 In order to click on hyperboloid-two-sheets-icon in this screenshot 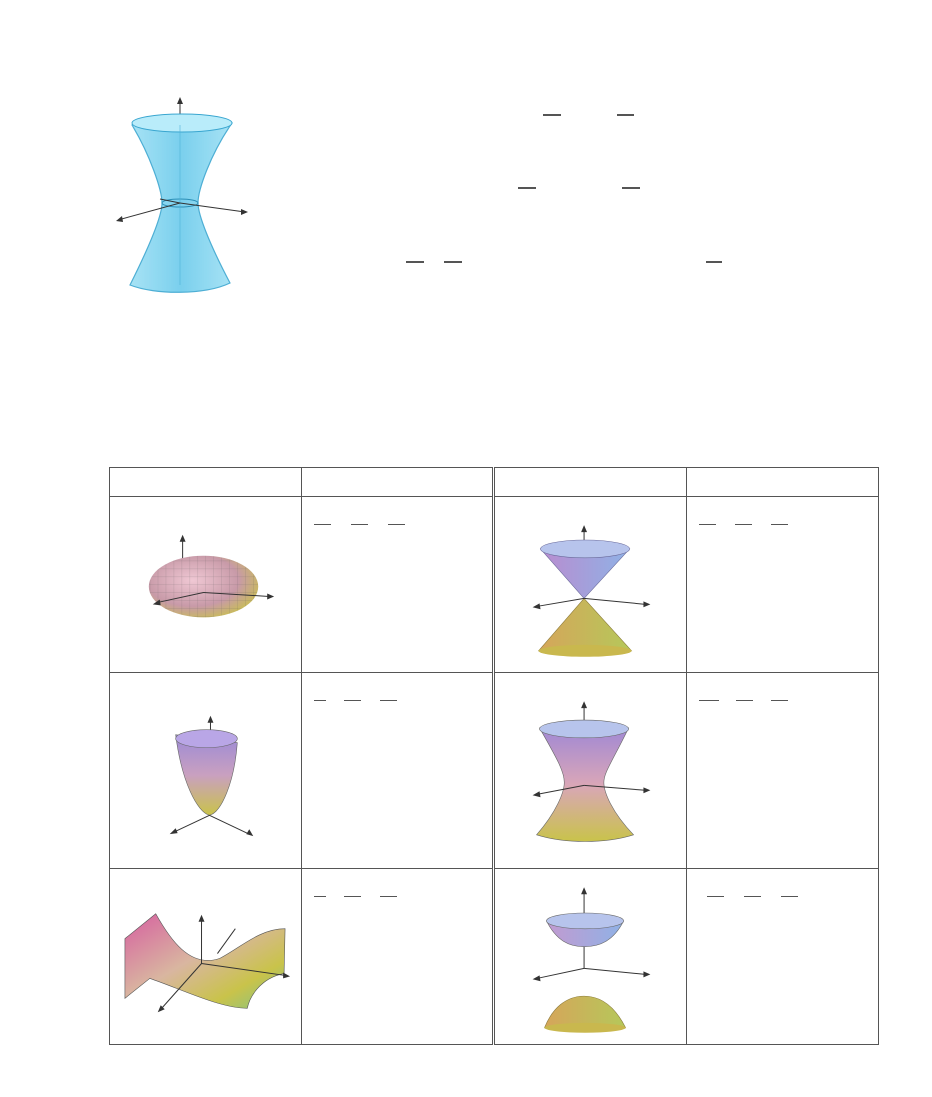, I will do `click(591, 960)`.